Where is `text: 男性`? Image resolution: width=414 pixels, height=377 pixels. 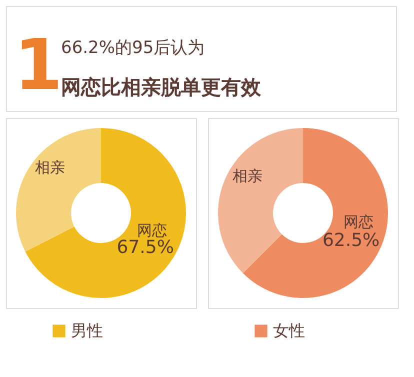 text: 男性 is located at coordinates (87, 330).